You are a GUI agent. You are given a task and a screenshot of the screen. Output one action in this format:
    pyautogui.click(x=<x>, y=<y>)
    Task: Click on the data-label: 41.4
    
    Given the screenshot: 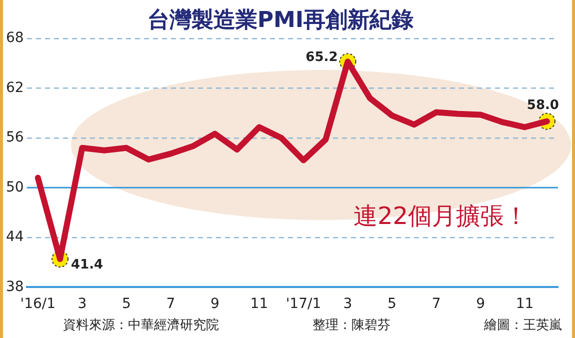 What is the action you would take?
    pyautogui.click(x=87, y=264)
    